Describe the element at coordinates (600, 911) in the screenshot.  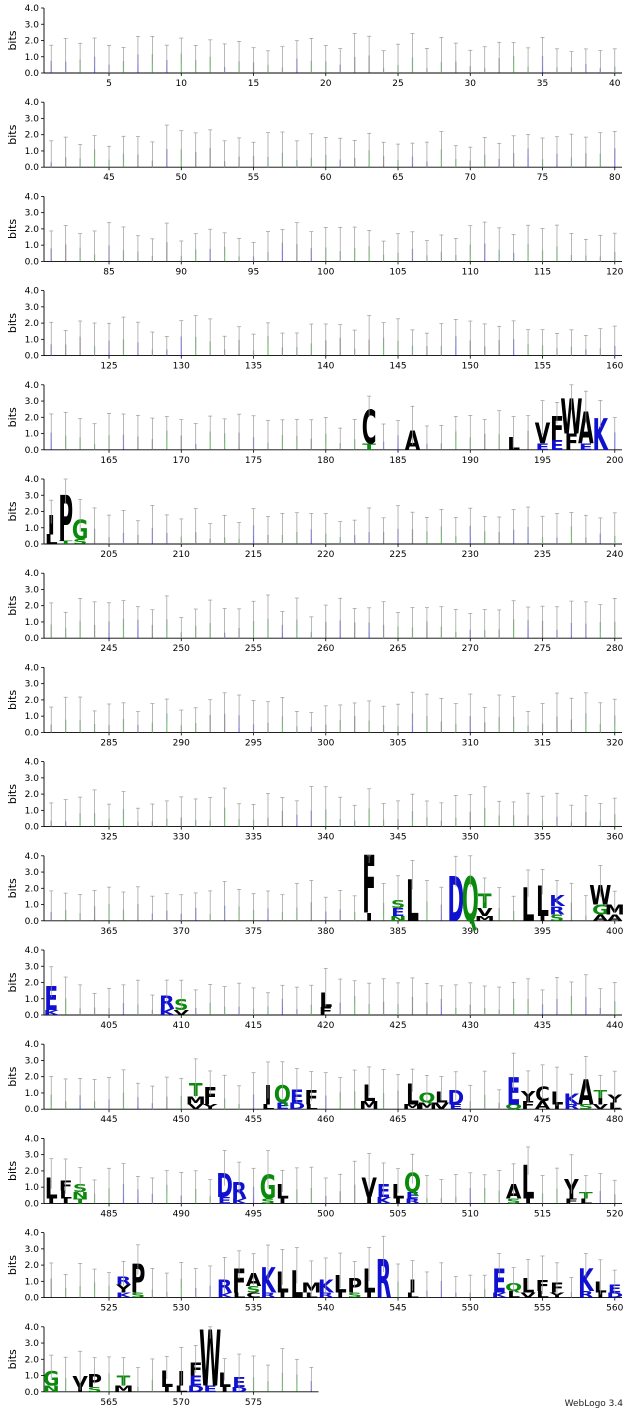
I see `logo-letter-G: G` at that location.